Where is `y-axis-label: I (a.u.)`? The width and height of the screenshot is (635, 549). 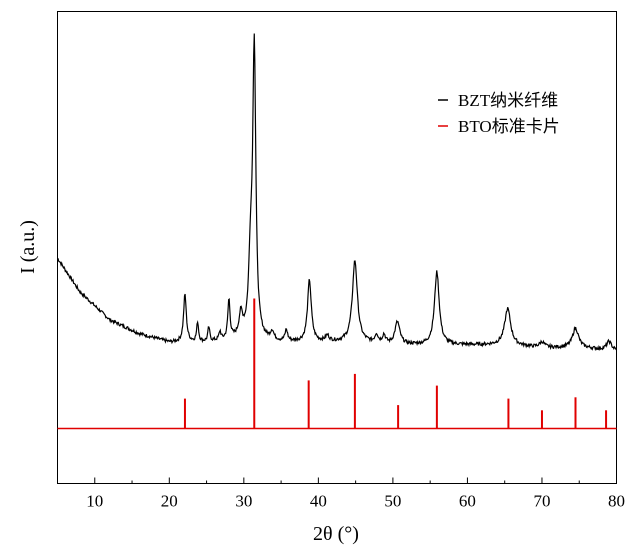 y-axis-label: I (a.u.) is located at coordinates (28, 247).